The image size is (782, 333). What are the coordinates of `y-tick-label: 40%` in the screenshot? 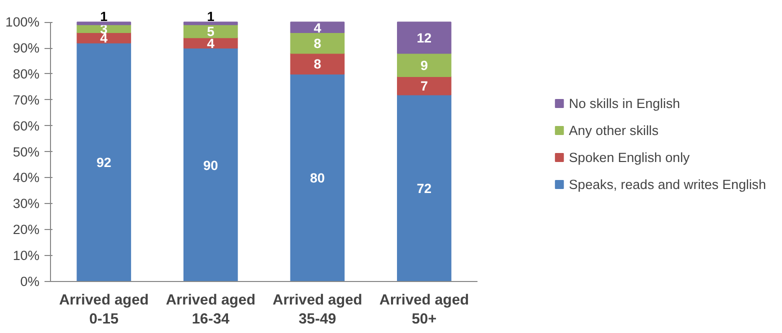 It's located at (26, 178).